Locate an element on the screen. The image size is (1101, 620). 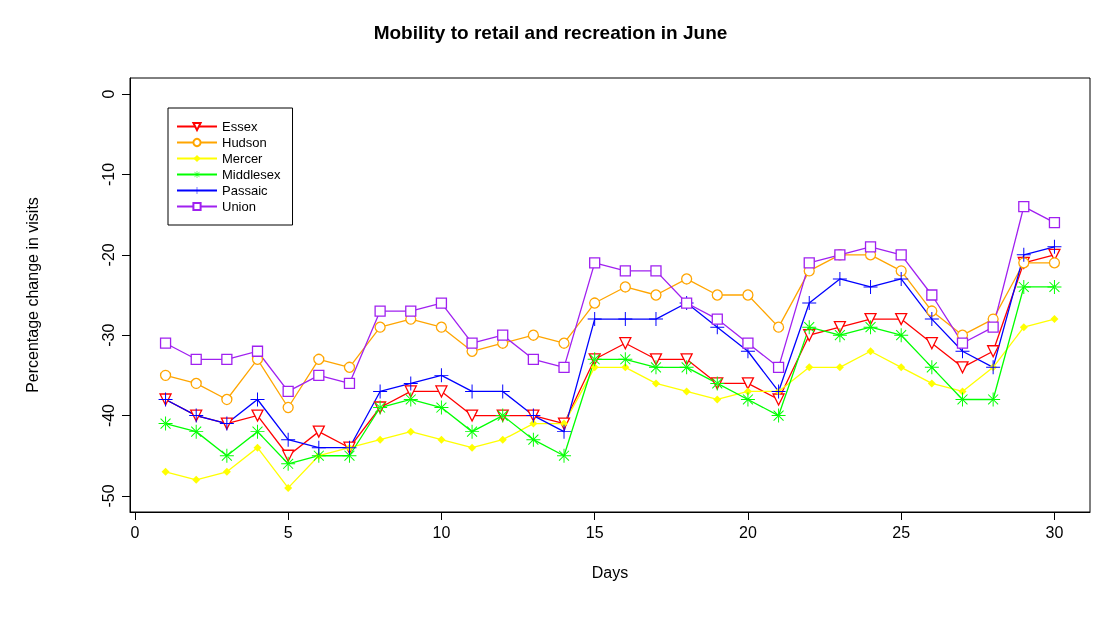
x-tick-label: 20 is located at coordinates (748, 532).